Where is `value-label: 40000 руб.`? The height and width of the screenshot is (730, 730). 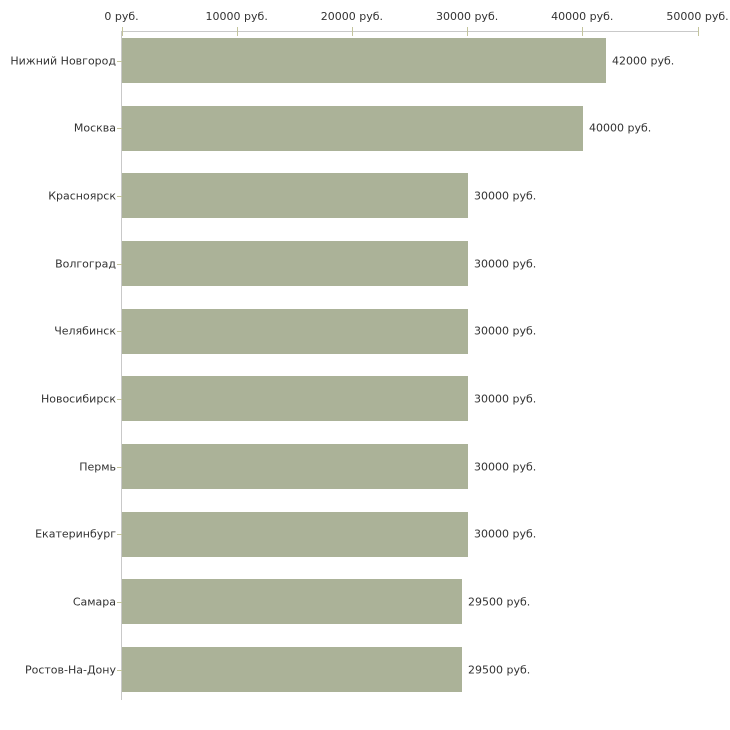 value-label: 40000 руб. is located at coordinates (620, 128).